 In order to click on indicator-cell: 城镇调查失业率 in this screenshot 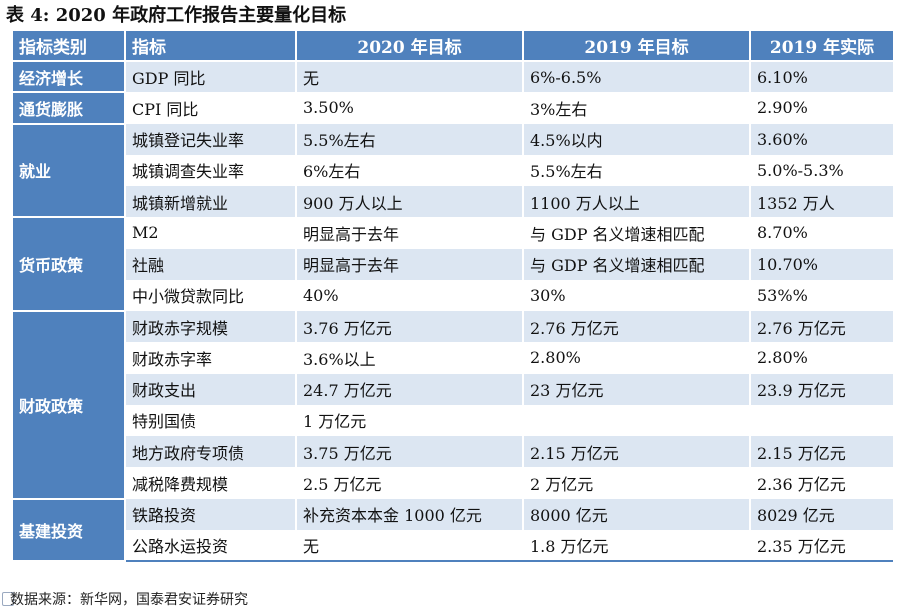, I will do `click(211, 170)`.